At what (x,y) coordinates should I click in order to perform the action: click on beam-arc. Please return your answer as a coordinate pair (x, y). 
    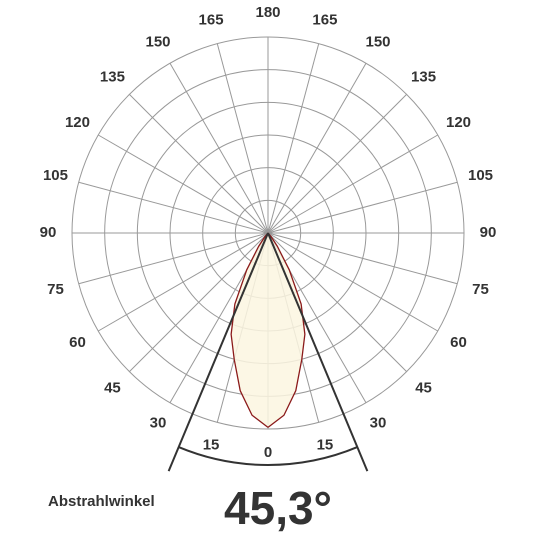
    Looking at the image, I should click on (268, 456).